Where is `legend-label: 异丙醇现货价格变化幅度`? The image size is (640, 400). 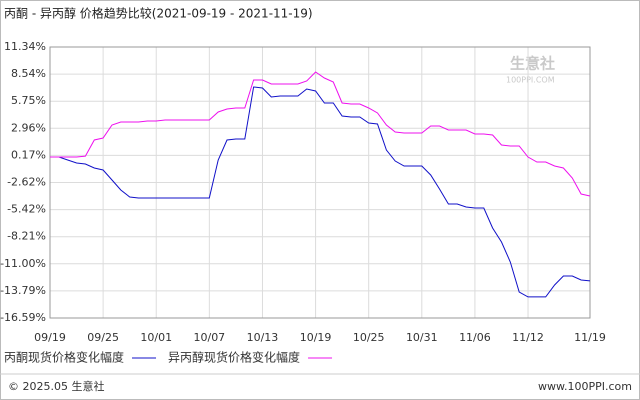
legend-label: 异丙醇现货价格变化幅度 is located at coordinates (234, 357).